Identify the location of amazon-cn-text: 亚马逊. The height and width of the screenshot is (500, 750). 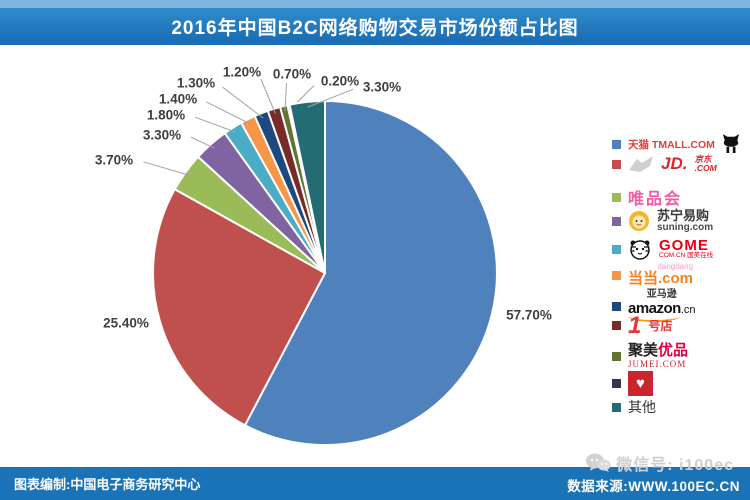
(661, 294).